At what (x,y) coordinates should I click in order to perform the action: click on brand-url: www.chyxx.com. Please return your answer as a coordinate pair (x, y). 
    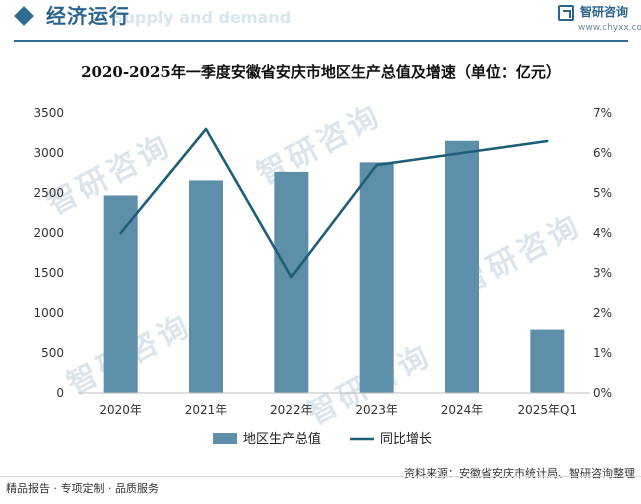
    Looking at the image, I should click on (609, 28).